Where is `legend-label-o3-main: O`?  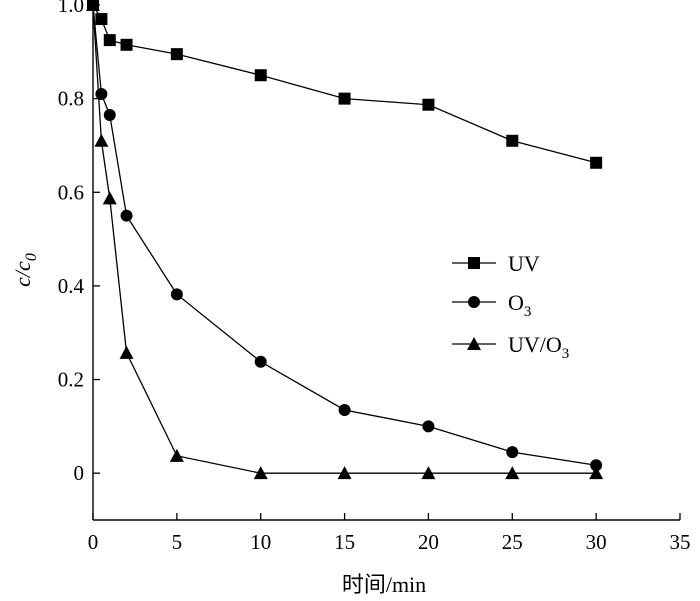
legend-label-o3-main: O is located at coordinates (516, 302).